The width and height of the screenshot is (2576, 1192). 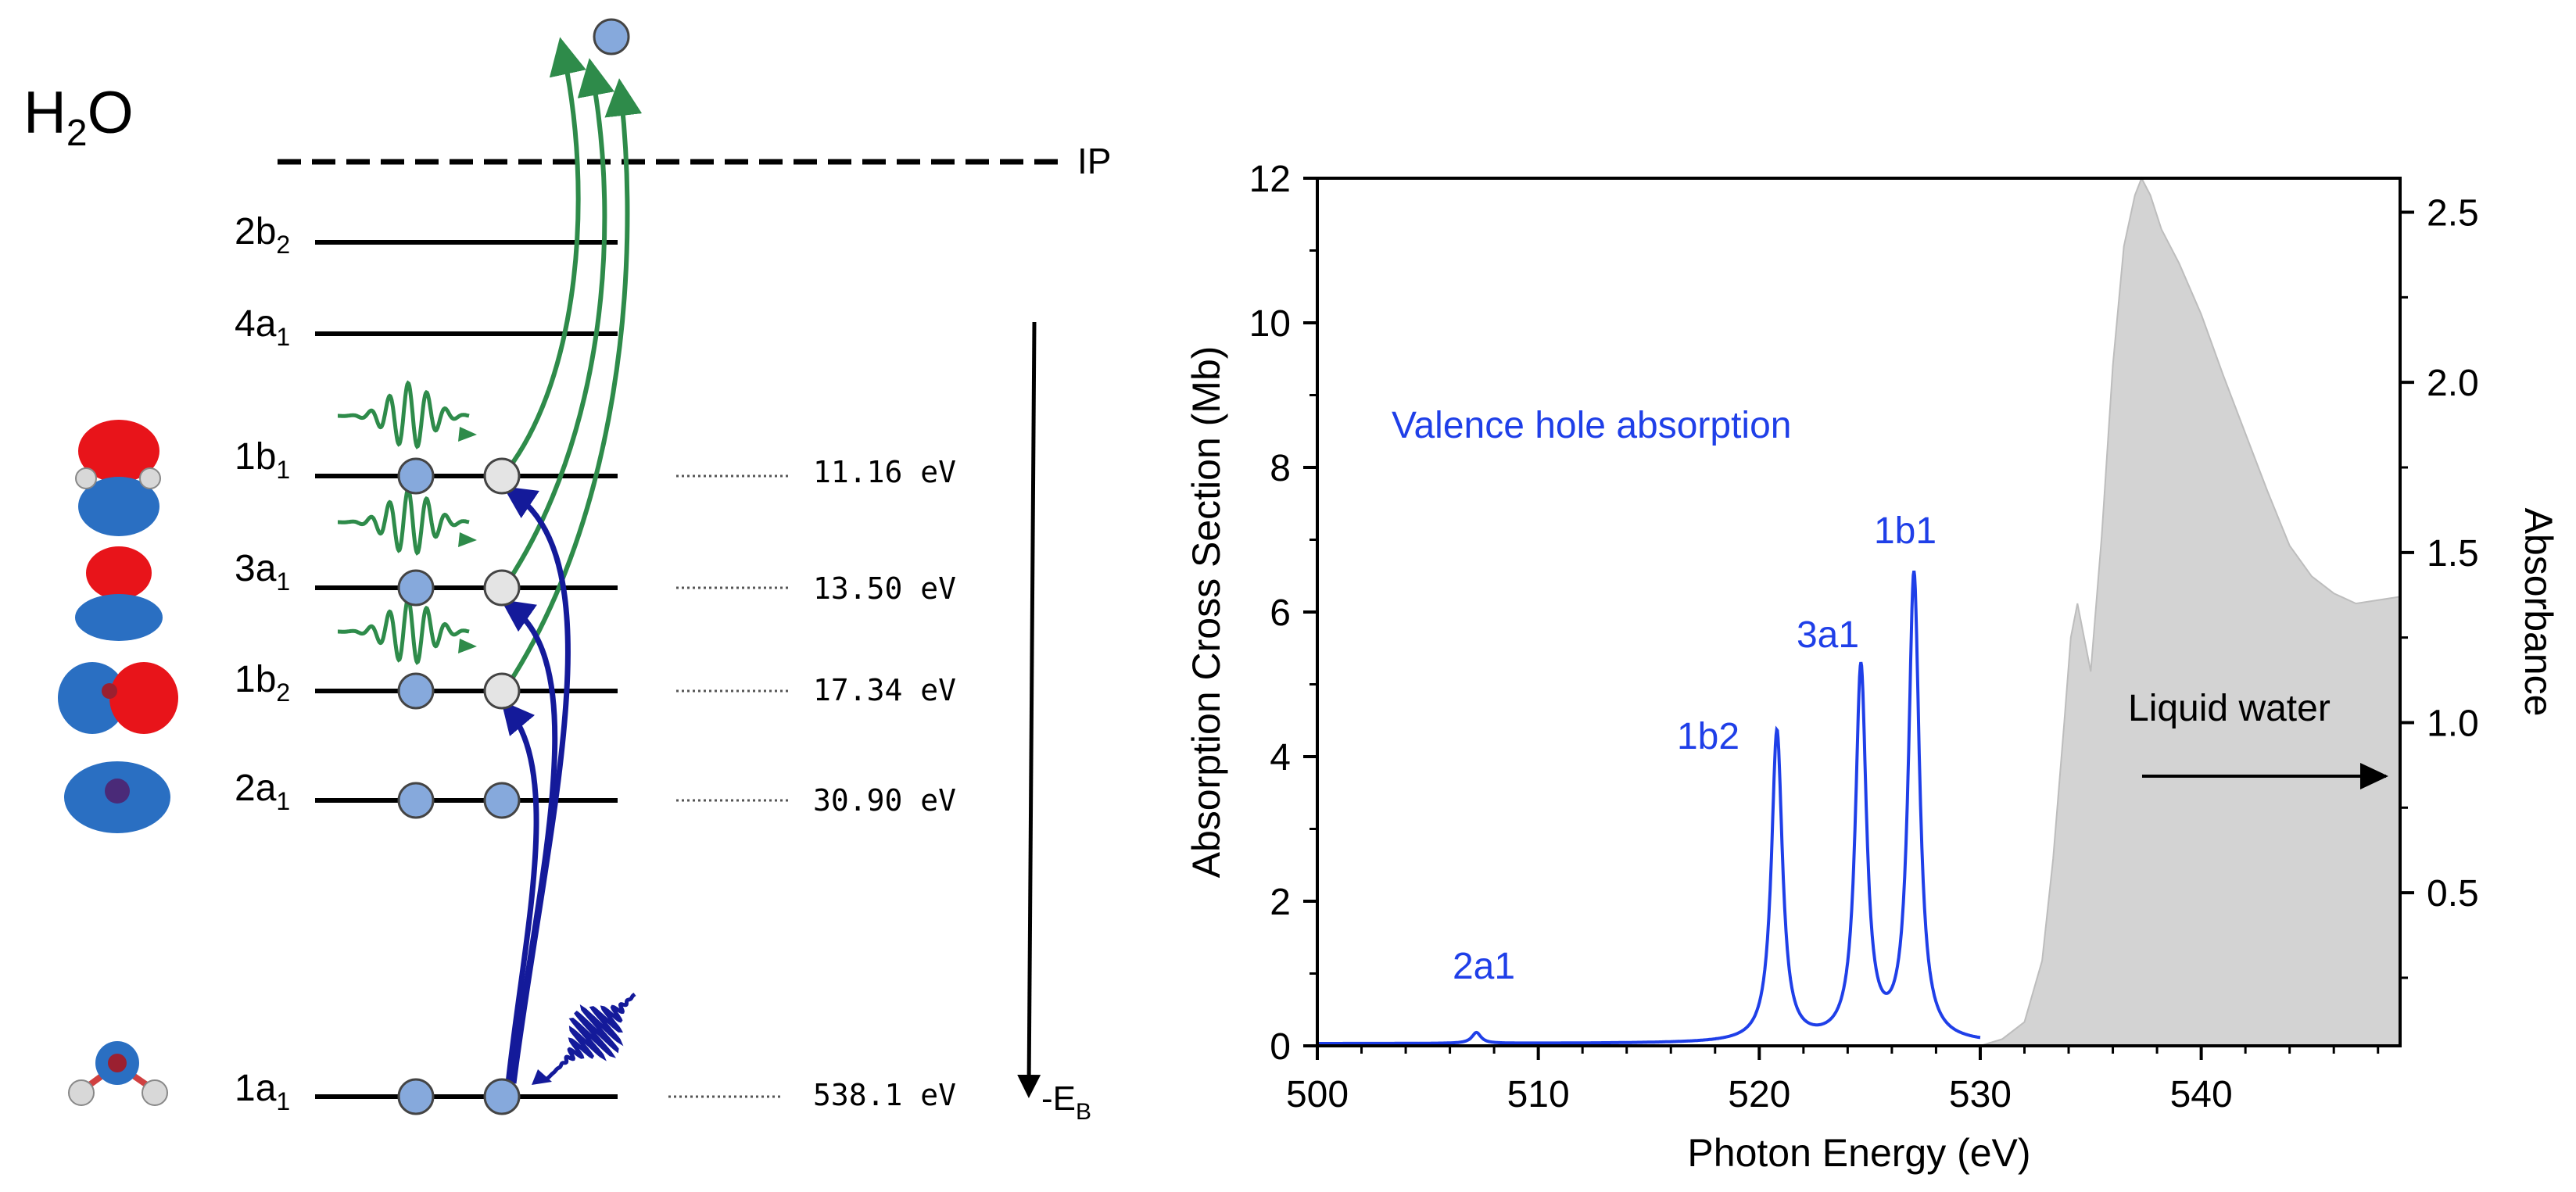 What do you see at coordinates (416, 588) in the screenshot?
I see `electron-3a1-a` at bounding box center [416, 588].